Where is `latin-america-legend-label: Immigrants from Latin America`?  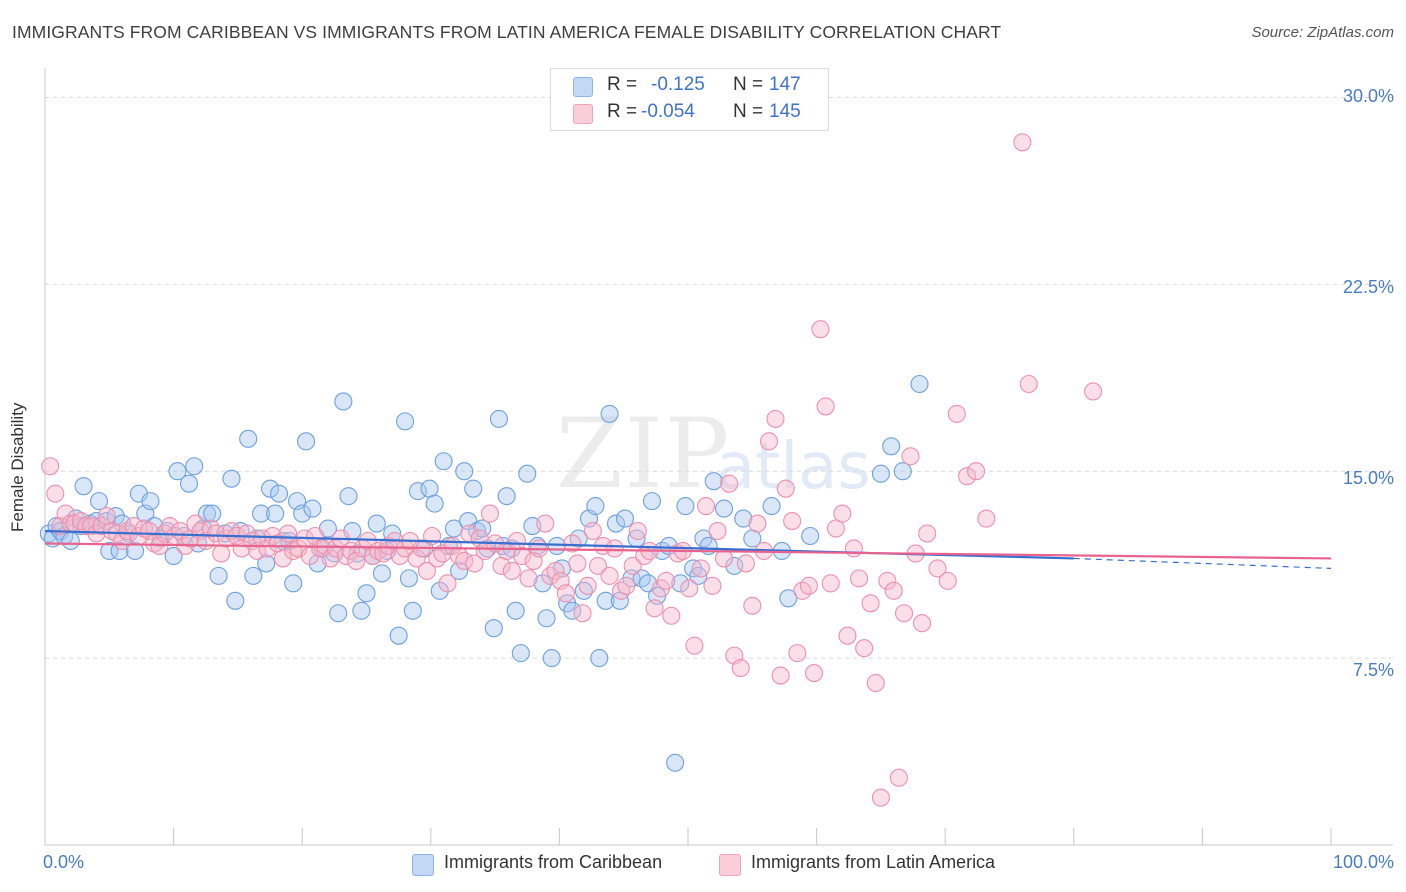 latin-america-legend-label: Immigrants from Latin America is located at coordinates (873, 862).